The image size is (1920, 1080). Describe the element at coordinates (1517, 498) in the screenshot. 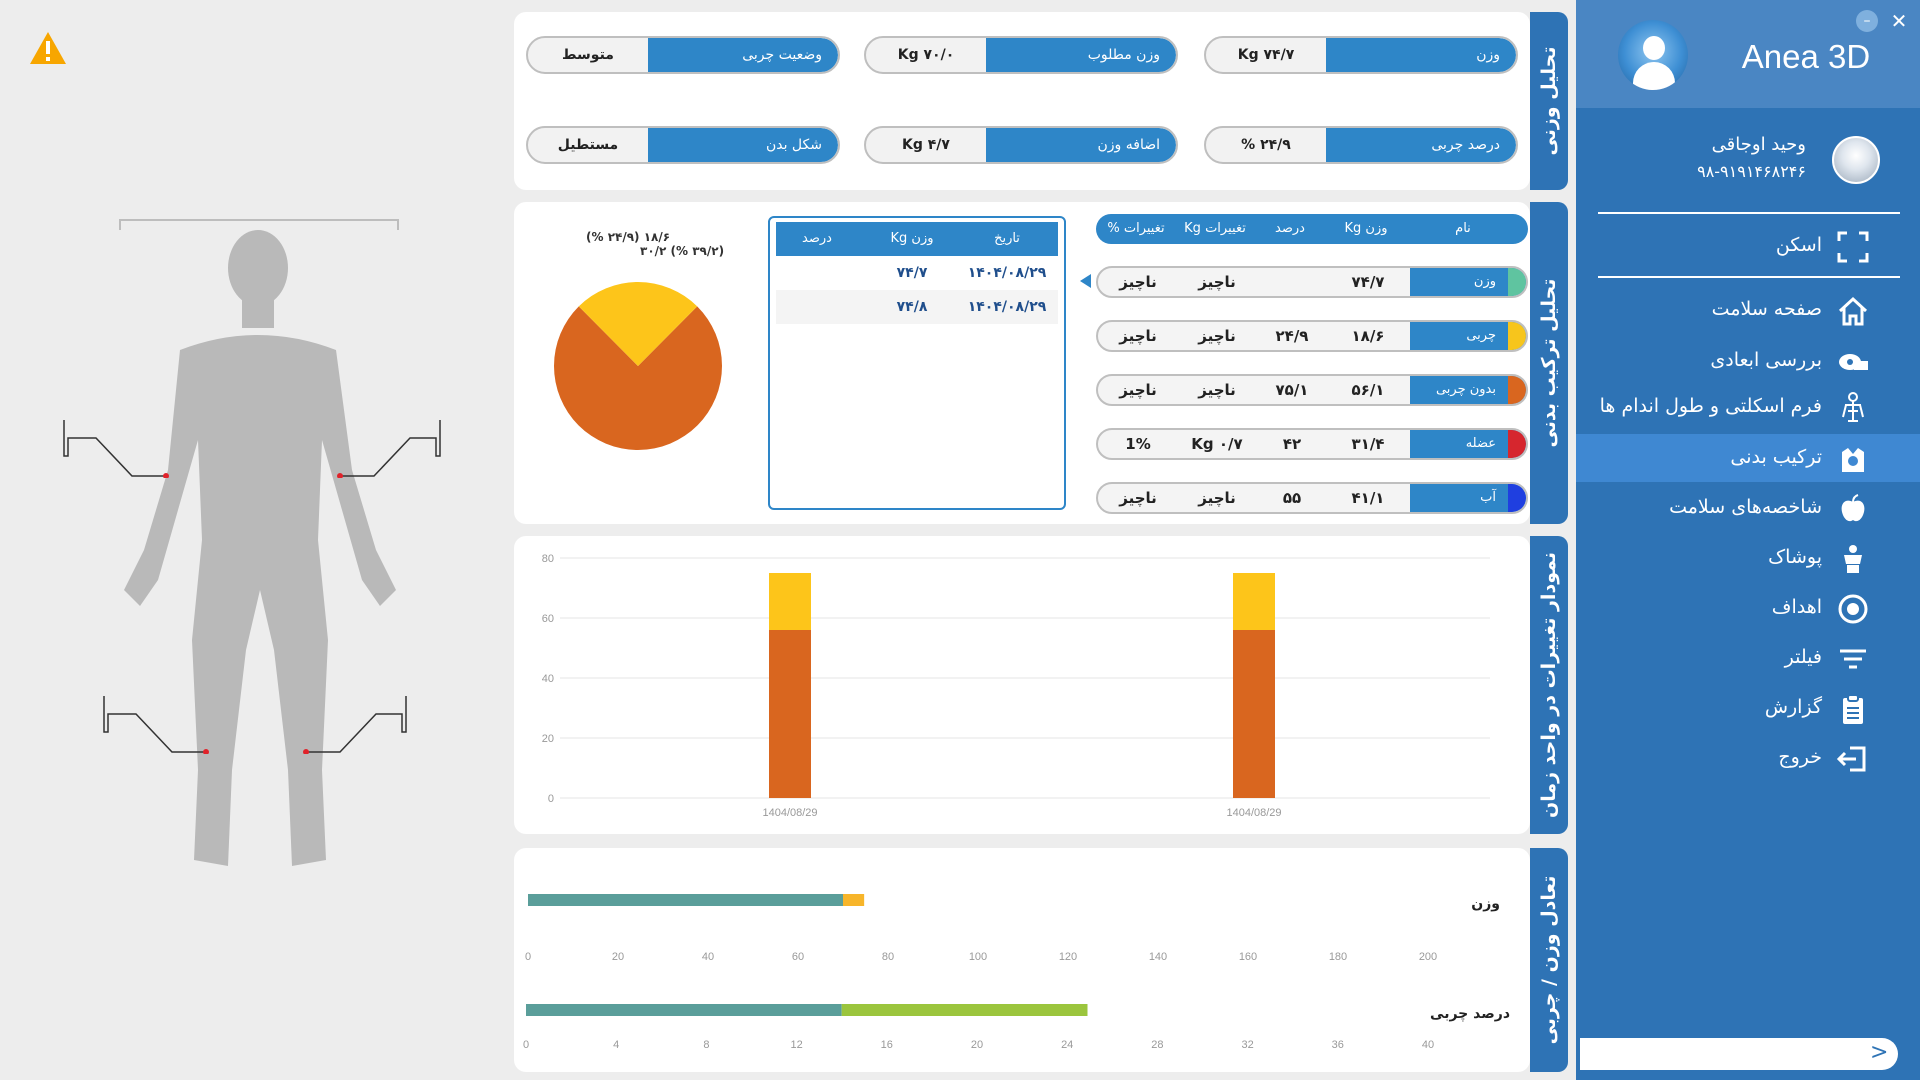

I see `composition-row-color` at that location.